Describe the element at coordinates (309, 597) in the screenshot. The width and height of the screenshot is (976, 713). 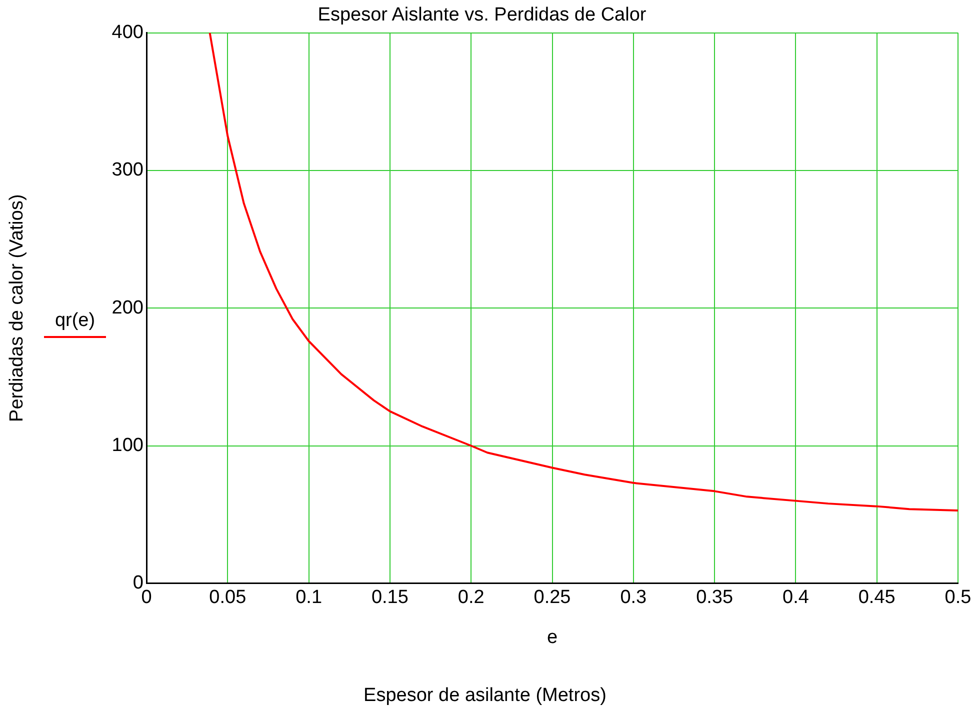
I see `x-tick-label: 0.1` at that location.